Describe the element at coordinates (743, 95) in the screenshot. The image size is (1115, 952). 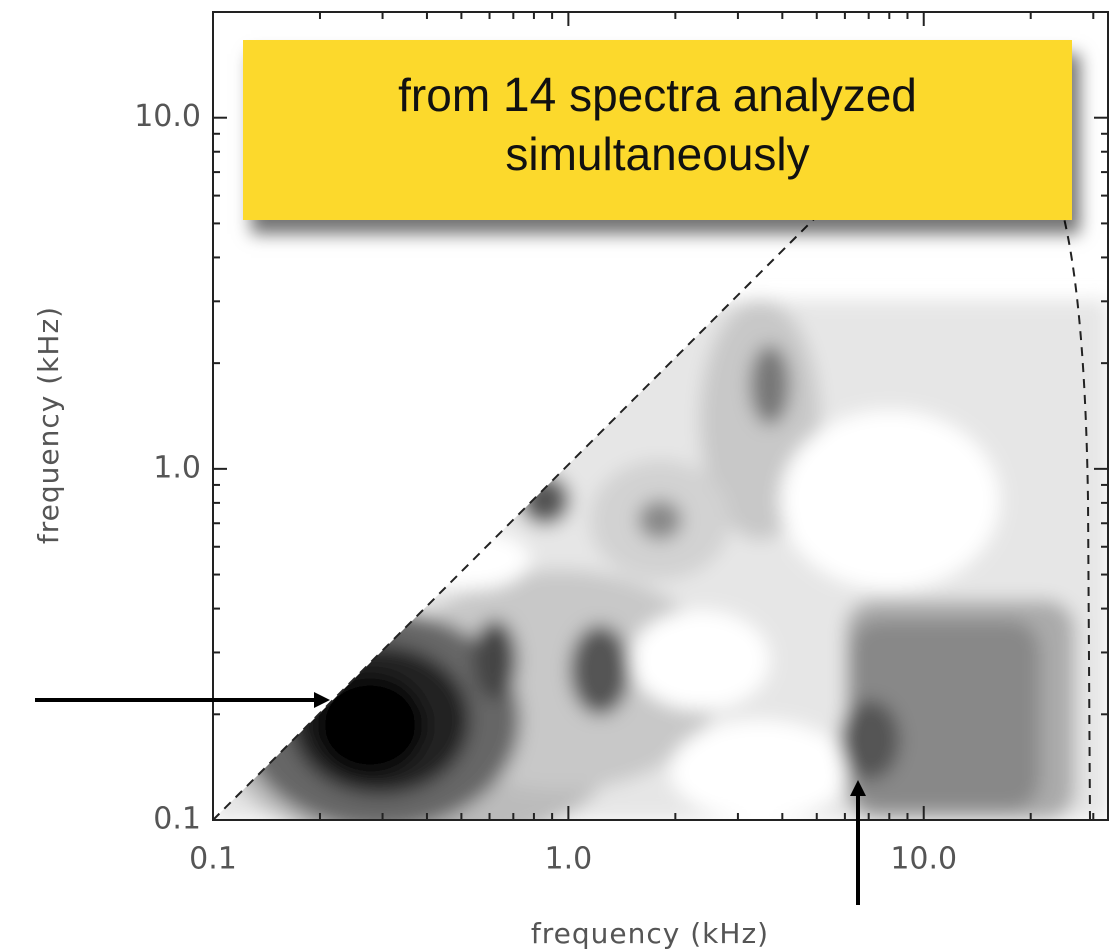
I see `annotation-text: spectra analyzed` at that location.